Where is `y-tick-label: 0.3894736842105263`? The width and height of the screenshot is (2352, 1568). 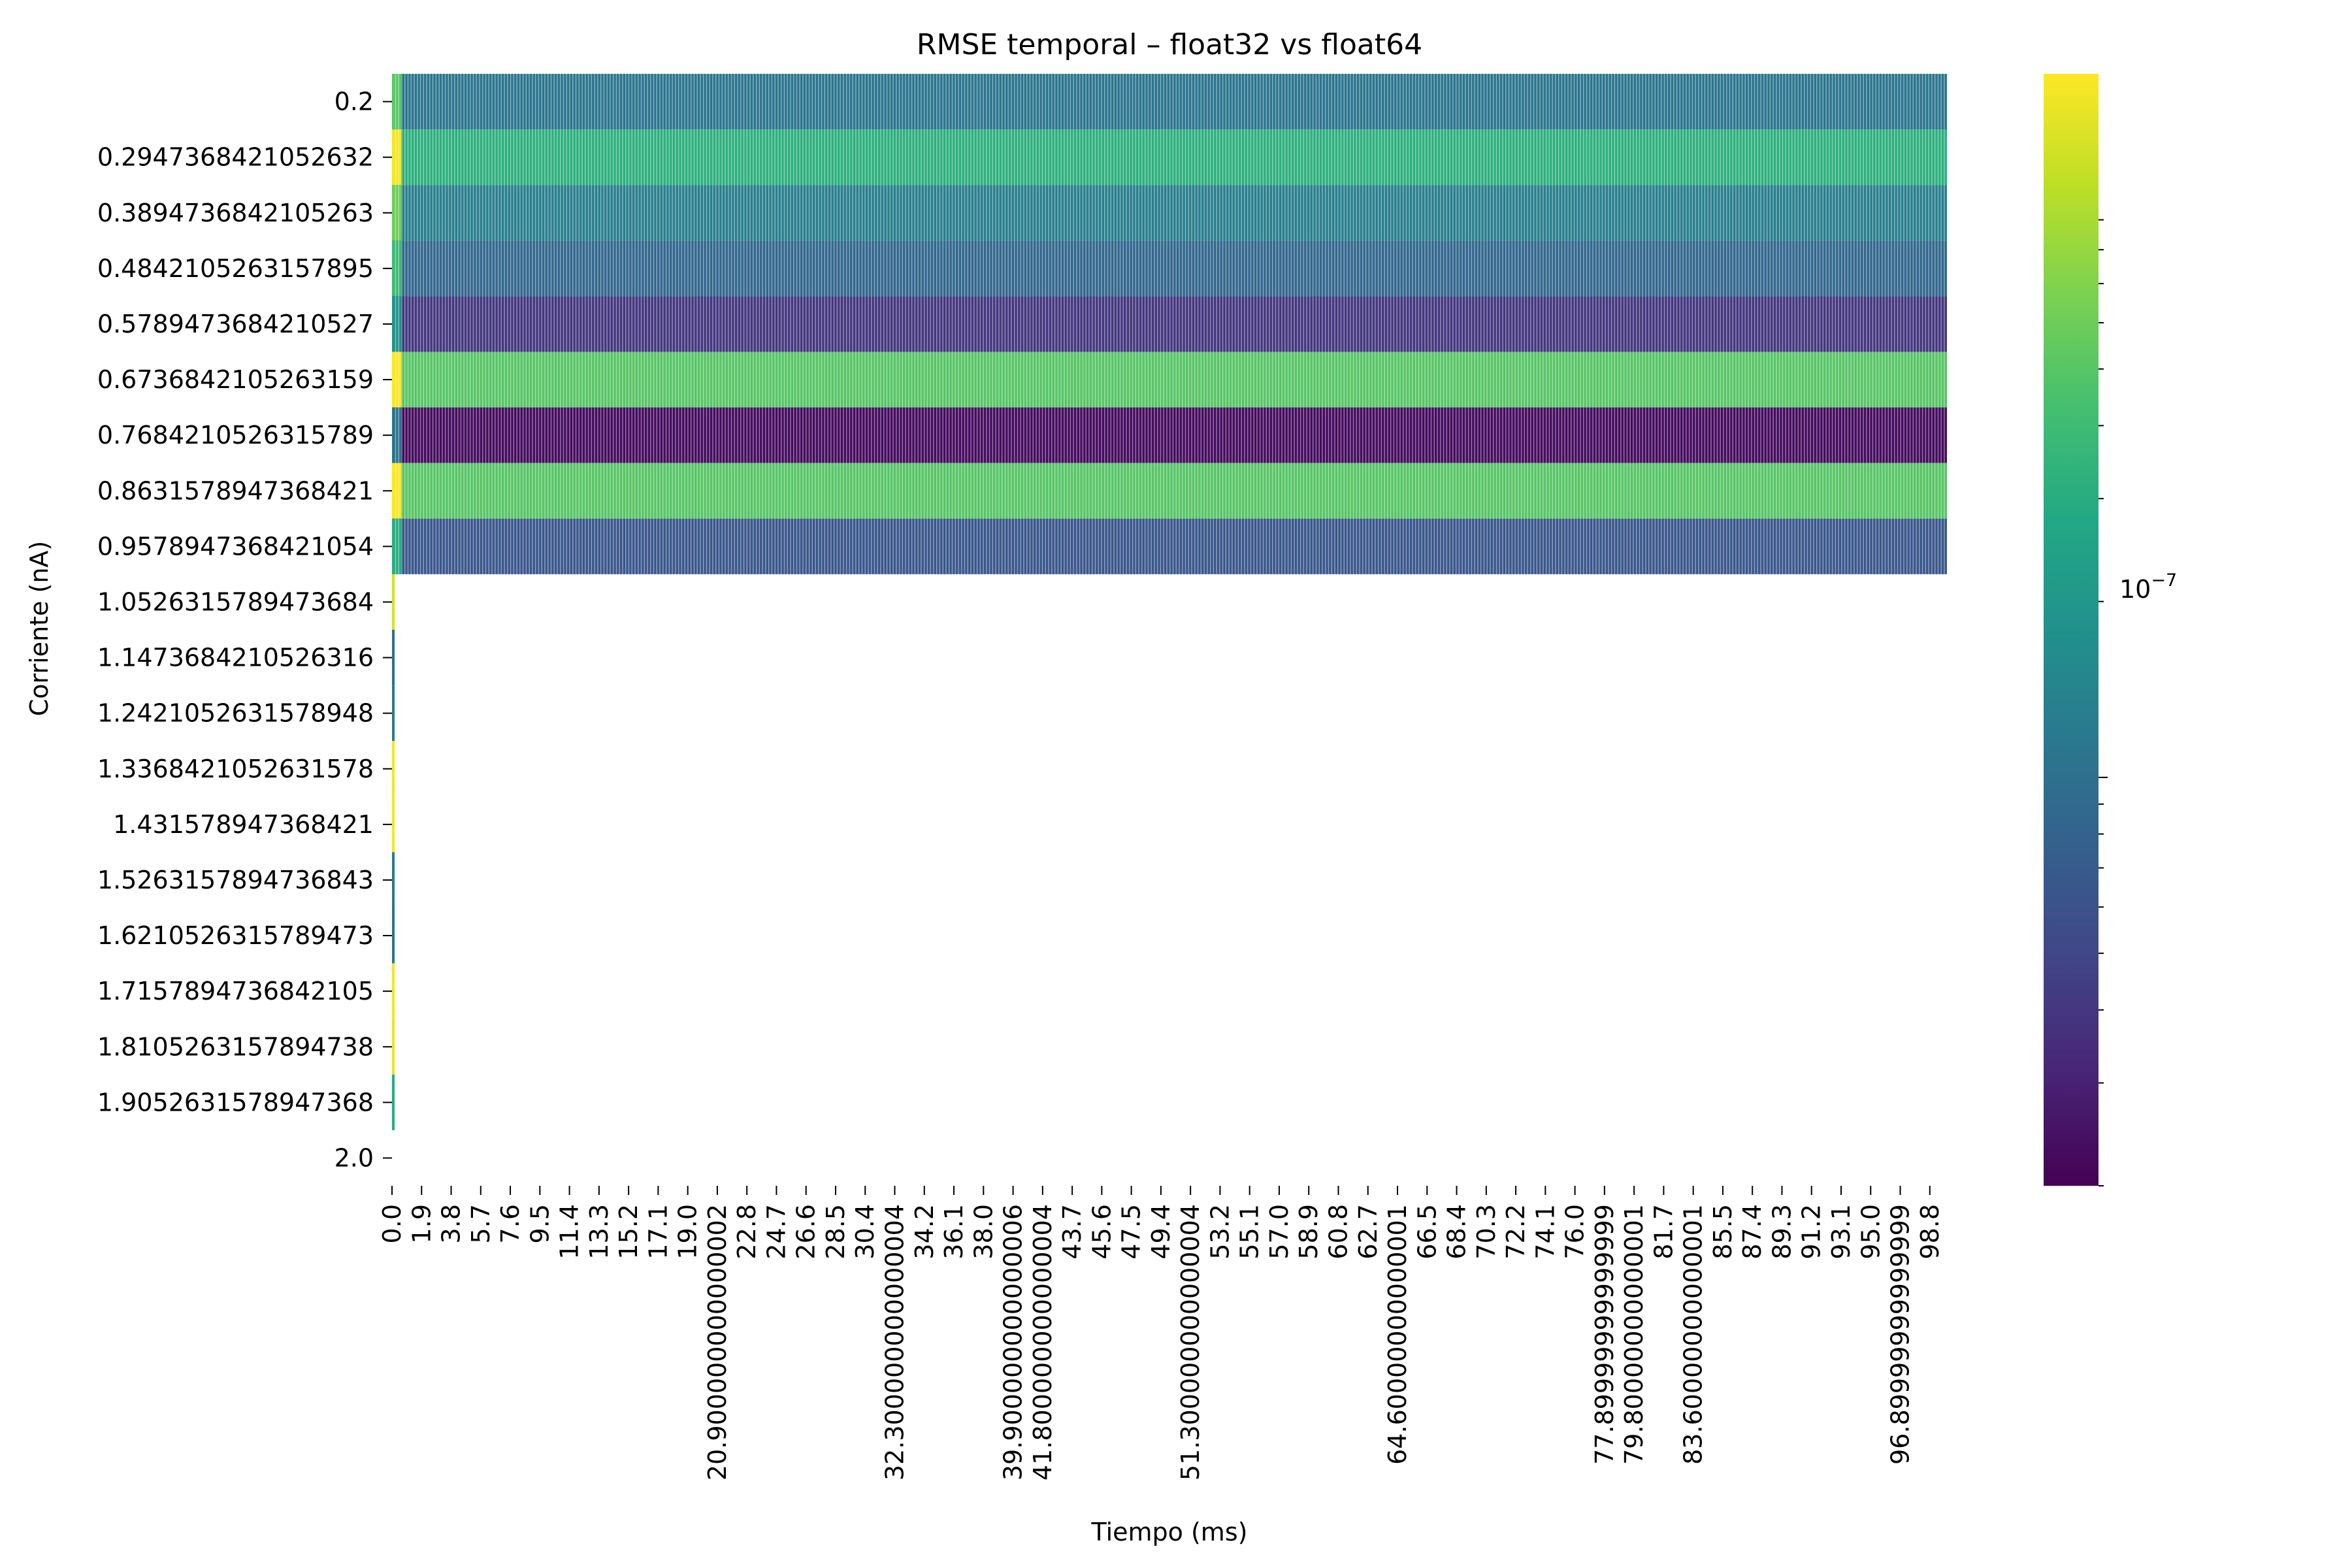 y-tick-label: 0.3894736842105263 is located at coordinates (235, 213).